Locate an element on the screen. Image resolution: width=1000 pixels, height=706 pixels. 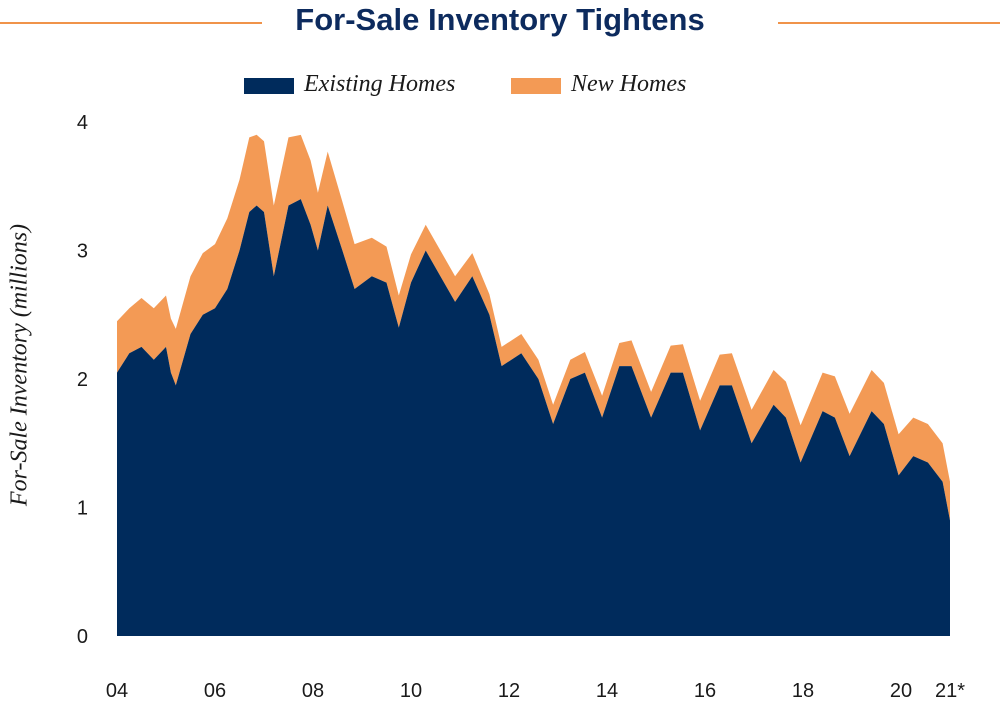
x-tick-label: 21* is located at coordinates (950, 691).